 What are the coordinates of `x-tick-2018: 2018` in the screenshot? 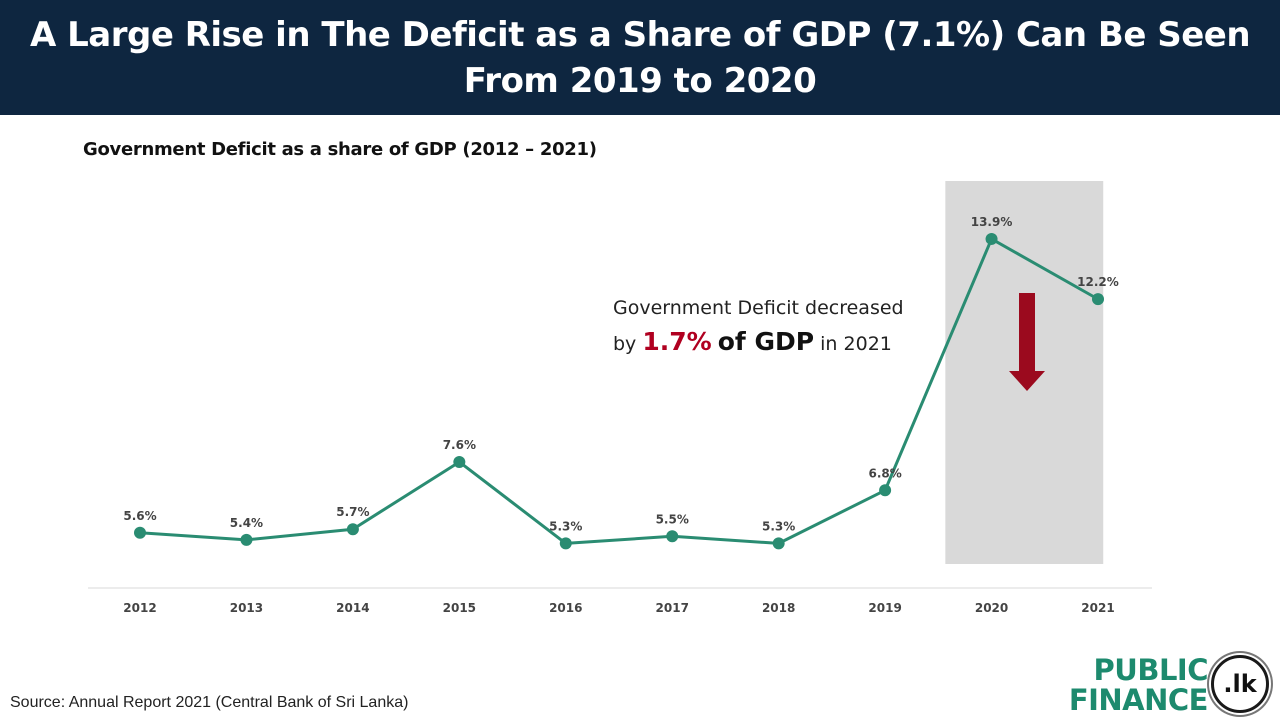 It's located at (778, 608).